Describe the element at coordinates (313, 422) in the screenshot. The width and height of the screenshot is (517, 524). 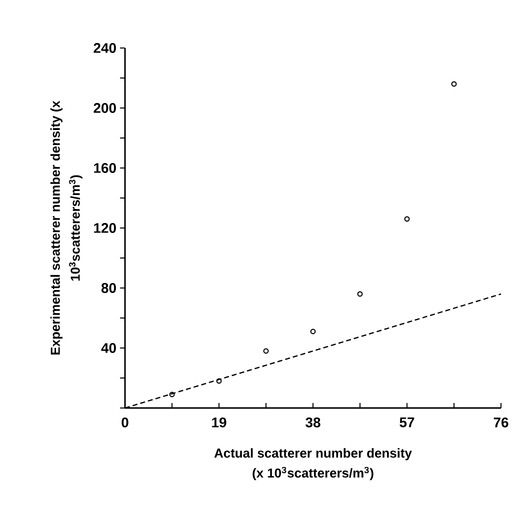
I see `x-tick-label: 38` at that location.